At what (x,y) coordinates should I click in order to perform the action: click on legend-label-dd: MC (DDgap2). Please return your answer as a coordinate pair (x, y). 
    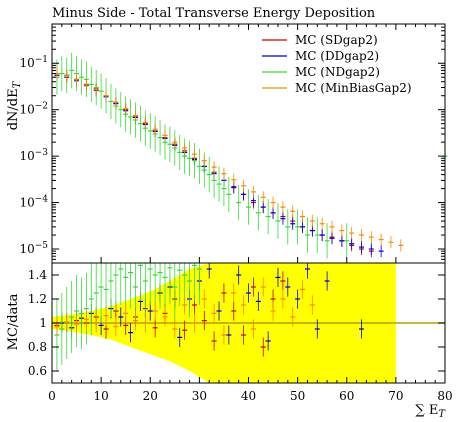
    Looking at the image, I should click on (337, 56).